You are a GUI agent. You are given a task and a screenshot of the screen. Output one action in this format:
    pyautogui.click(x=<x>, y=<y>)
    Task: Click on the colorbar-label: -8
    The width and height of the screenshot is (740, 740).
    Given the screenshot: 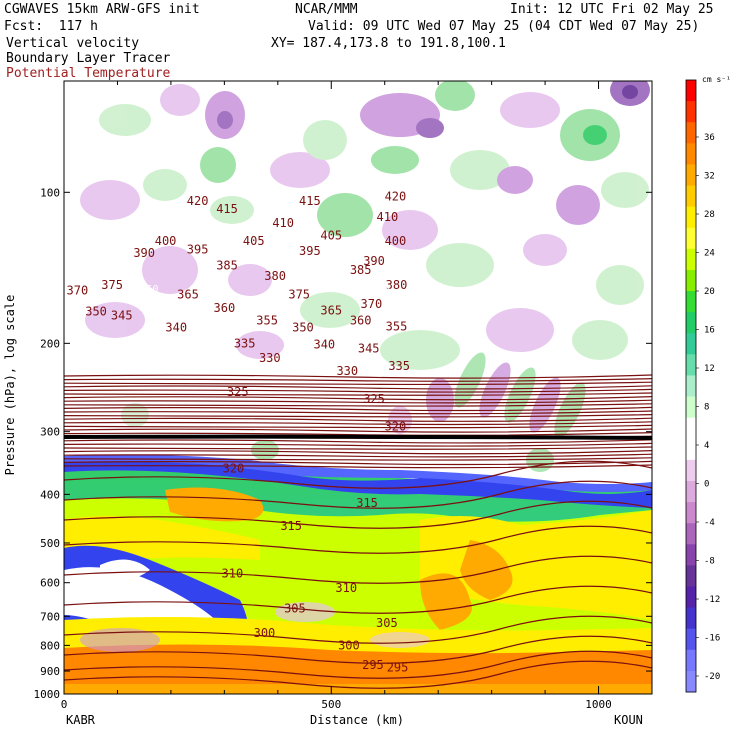 What is the action you would take?
    pyautogui.click(x=709, y=562)
    